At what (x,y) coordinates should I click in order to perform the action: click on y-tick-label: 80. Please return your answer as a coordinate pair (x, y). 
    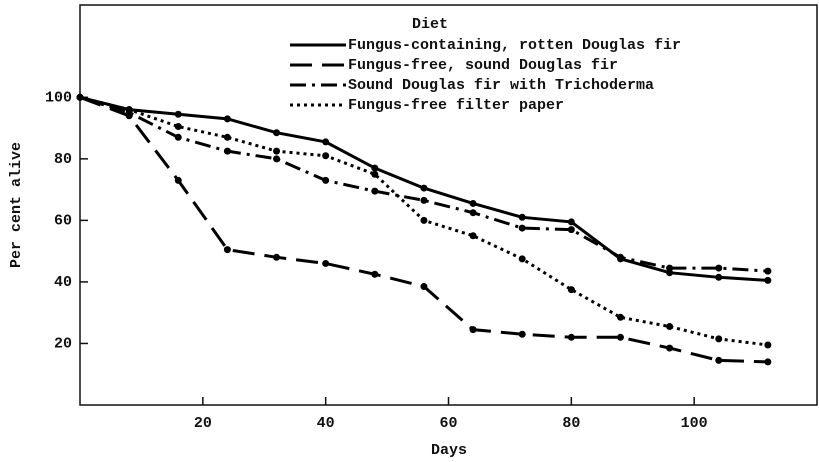
    Looking at the image, I should click on (63, 159).